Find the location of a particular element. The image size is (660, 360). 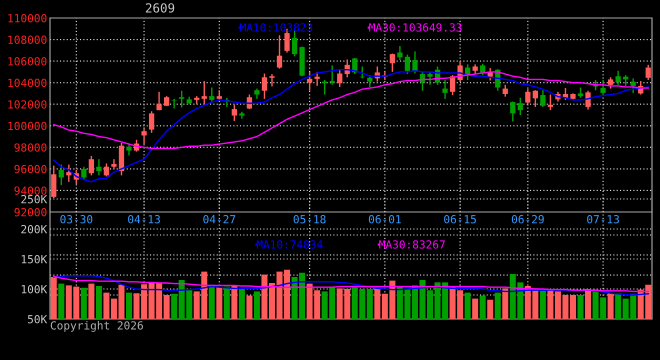

y-tick-label: 100K is located at coordinates (35, 289).